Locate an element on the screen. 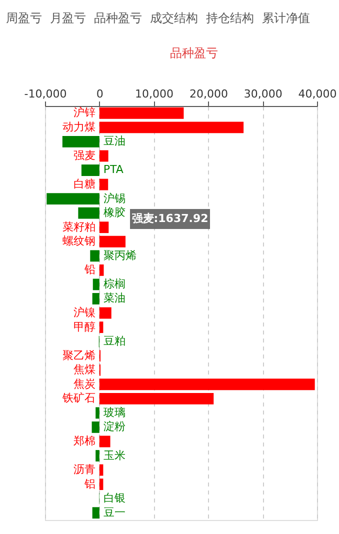  x-tick-label: -10,000 is located at coordinates (45, 94).